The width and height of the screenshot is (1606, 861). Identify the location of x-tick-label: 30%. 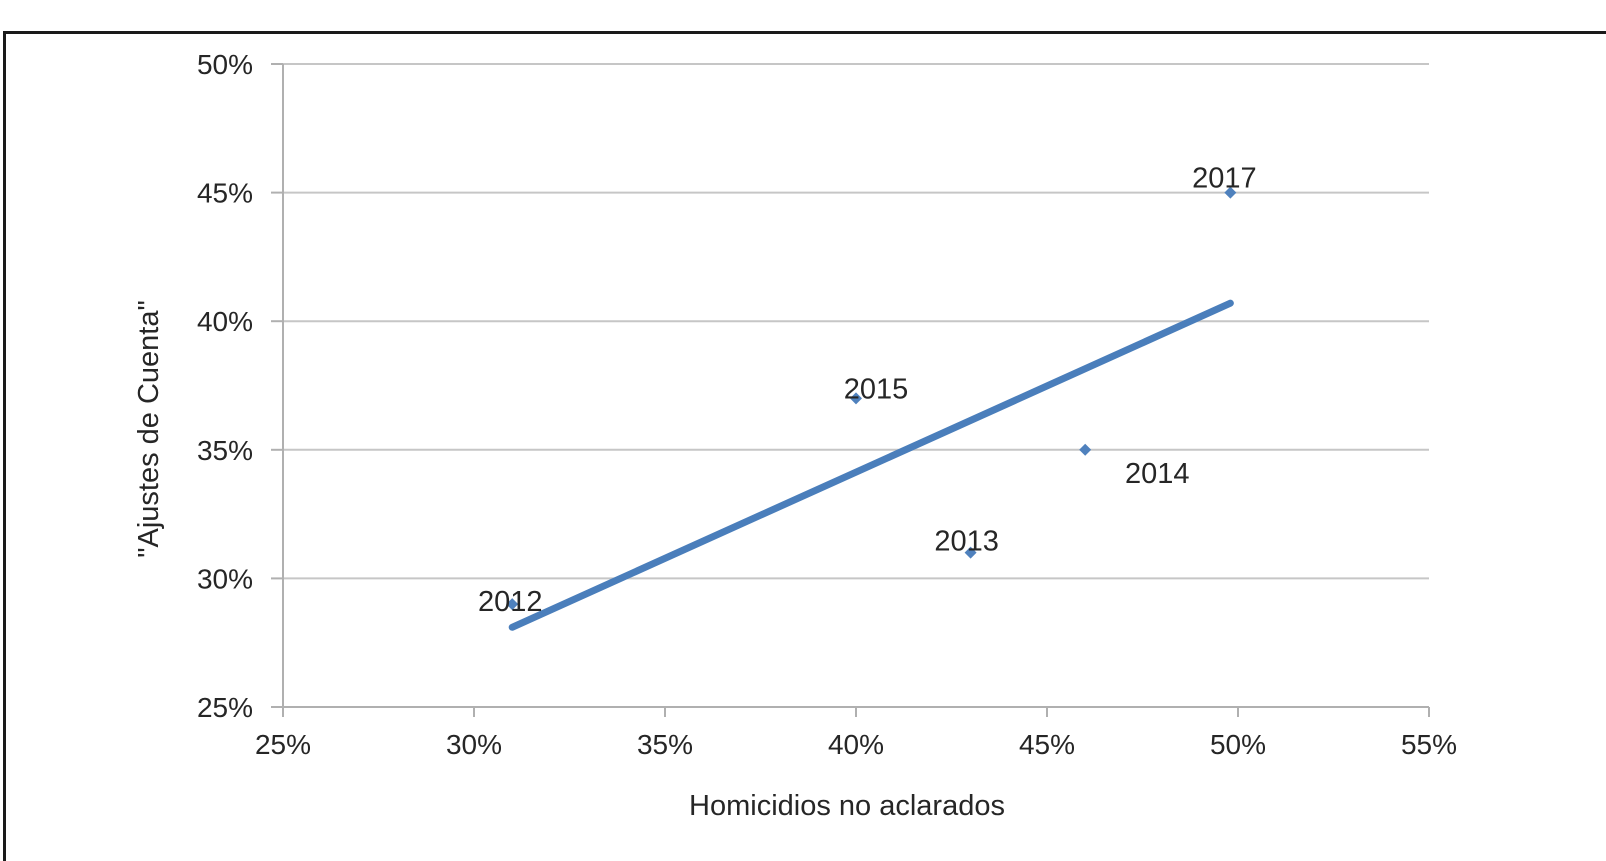
(474, 744).